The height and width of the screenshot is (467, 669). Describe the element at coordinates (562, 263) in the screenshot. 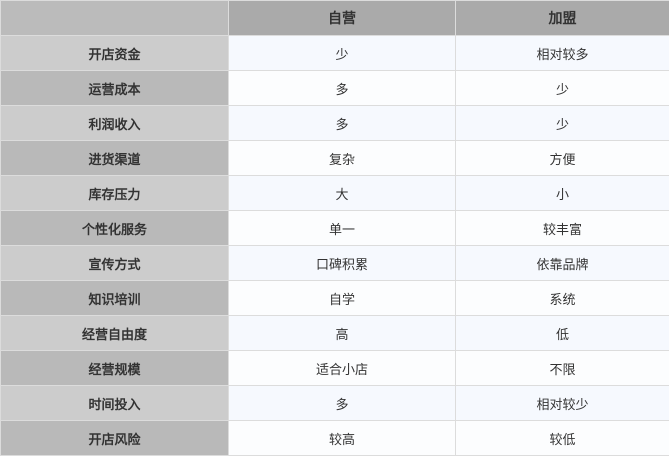

I see `cell-franchise: 依靠品牌` at that location.